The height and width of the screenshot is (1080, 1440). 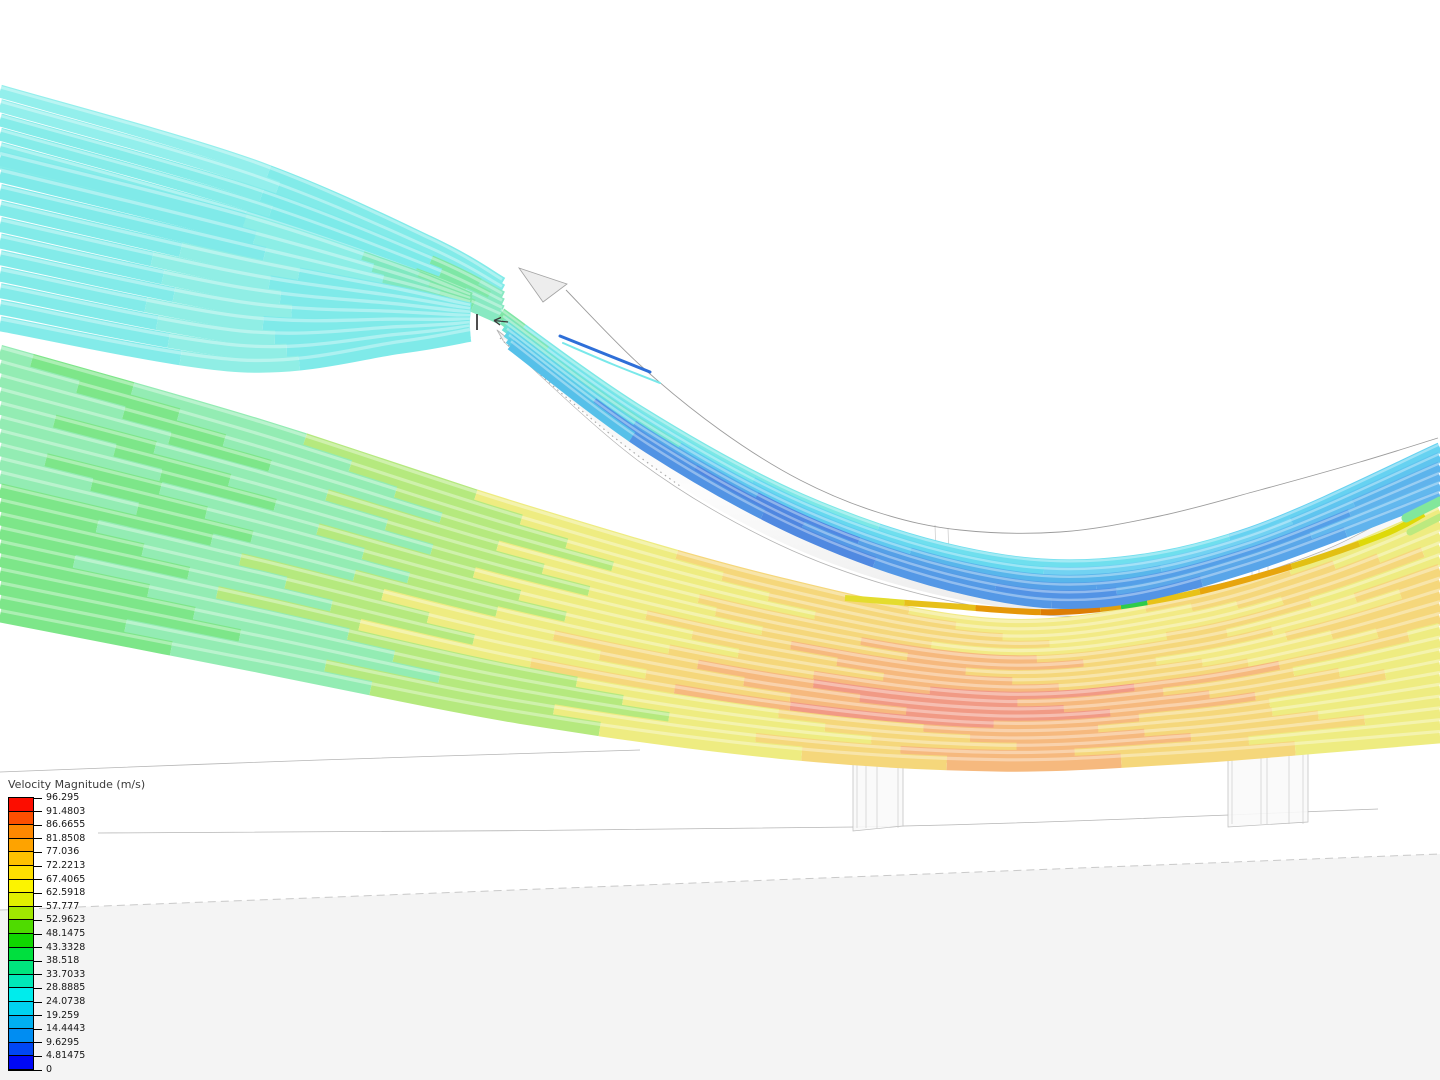 What do you see at coordinates (66, 1056) in the screenshot?
I see `legend-tick-label: 4.81475` at bounding box center [66, 1056].